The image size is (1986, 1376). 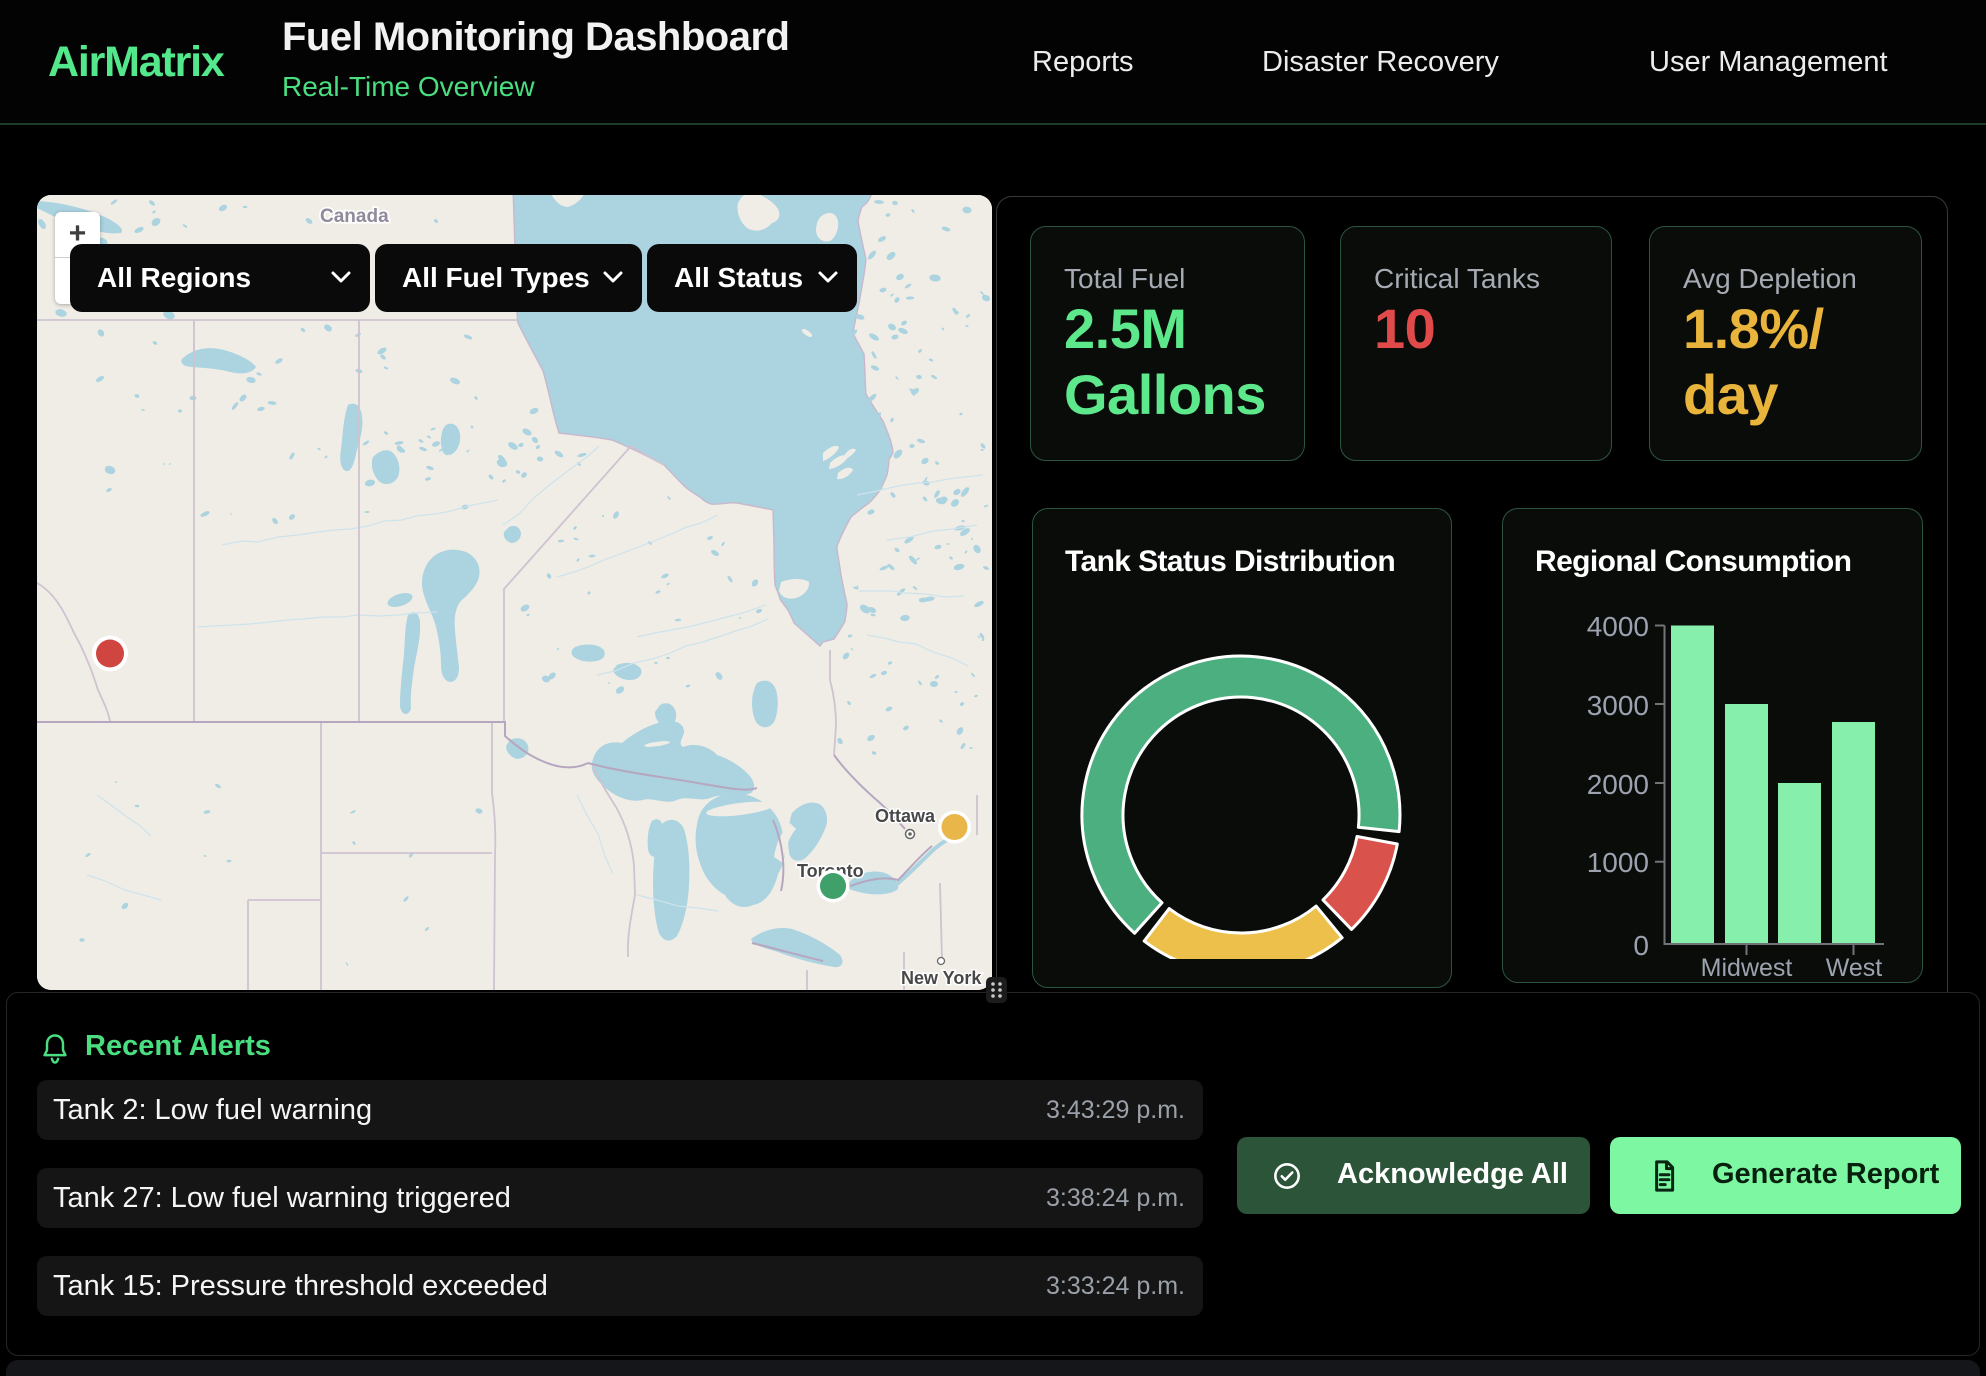 What do you see at coordinates (1747, 968) in the screenshot?
I see `svg-text: Midwest` at bounding box center [1747, 968].